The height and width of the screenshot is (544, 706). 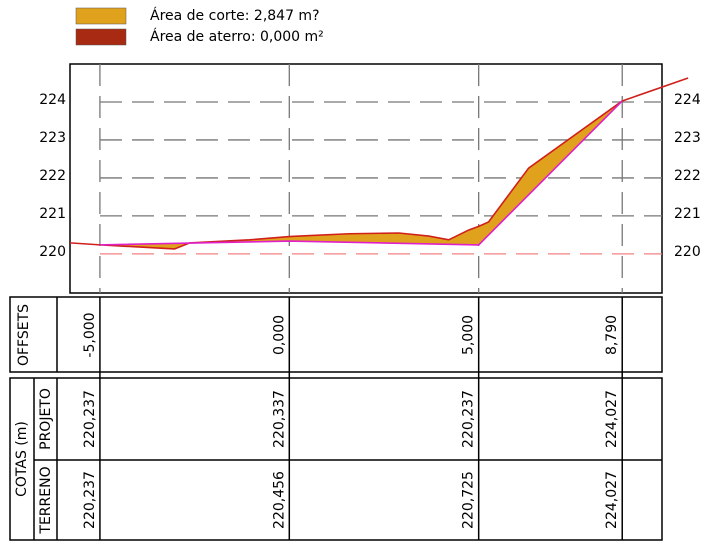 What do you see at coordinates (687, 176) in the screenshot?
I see `y-tick-label-right: 222` at bounding box center [687, 176].